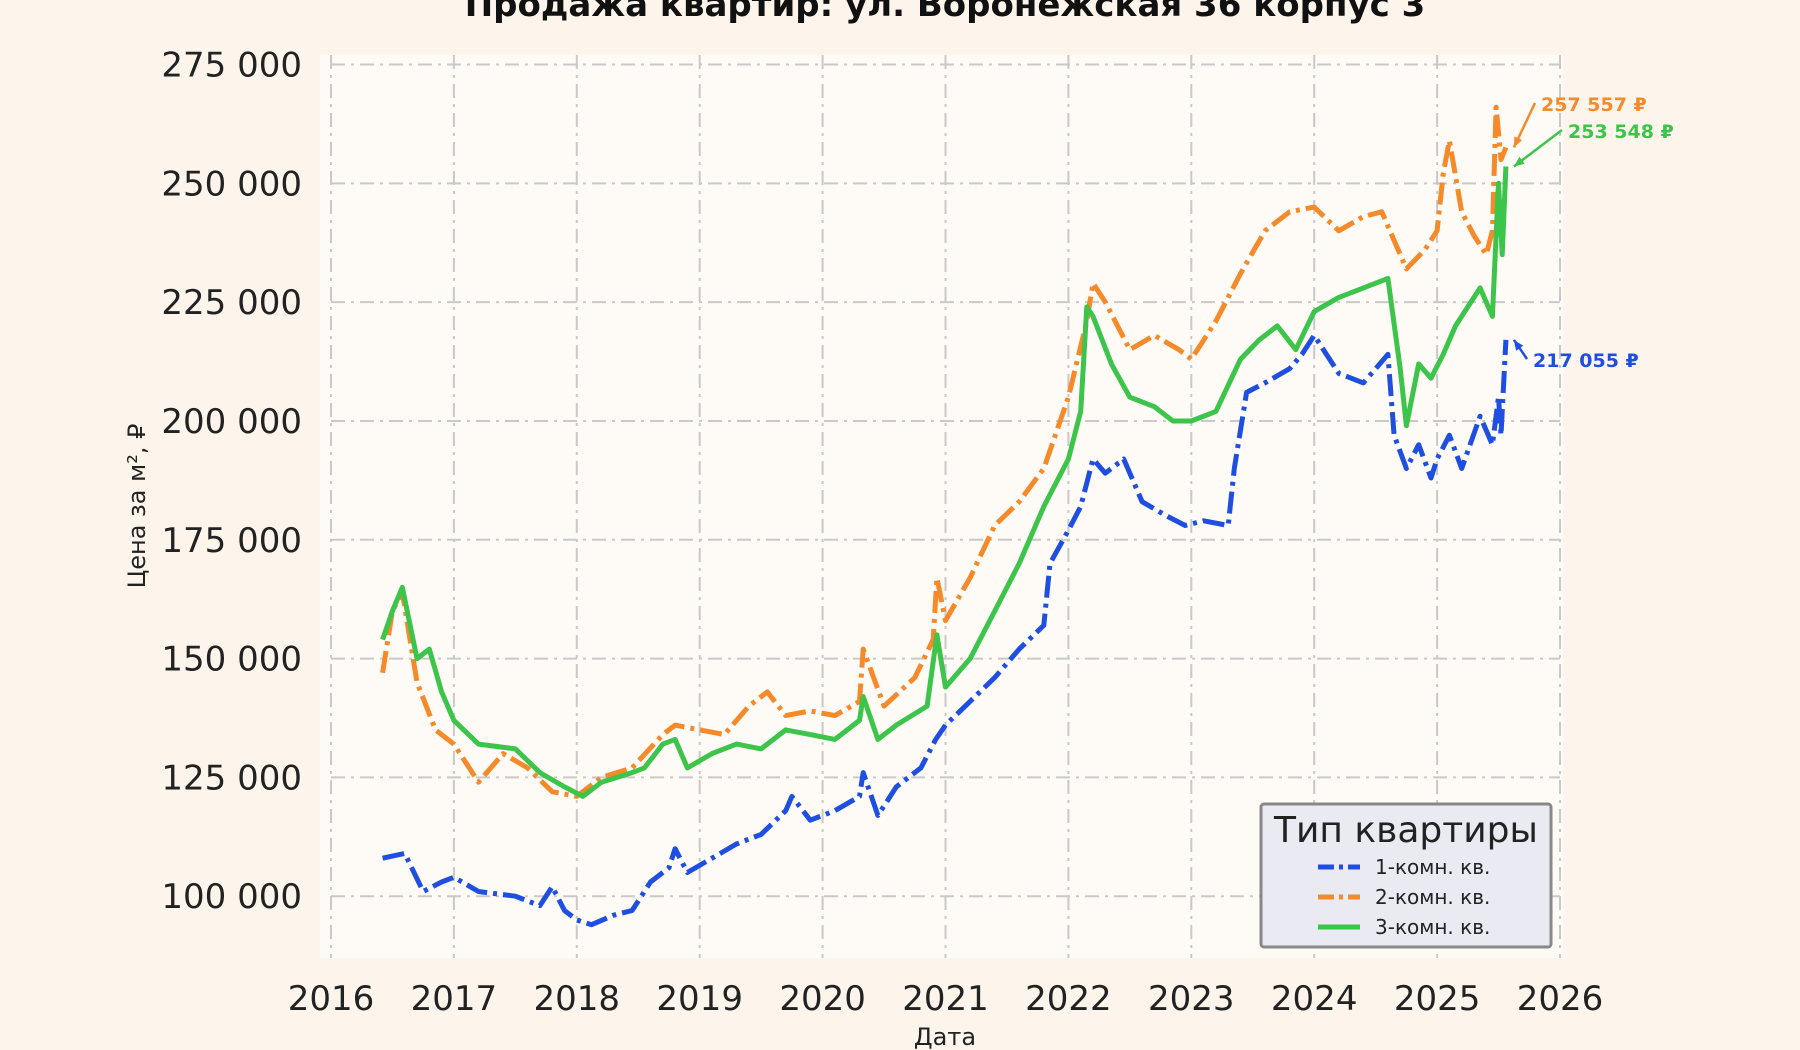 The height and width of the screenshot is (1050, 1800). What do you see at coordinates (454, 999) in the screenshot?
I see `x-tick-label: 2017` at bounding box center [454, 999].